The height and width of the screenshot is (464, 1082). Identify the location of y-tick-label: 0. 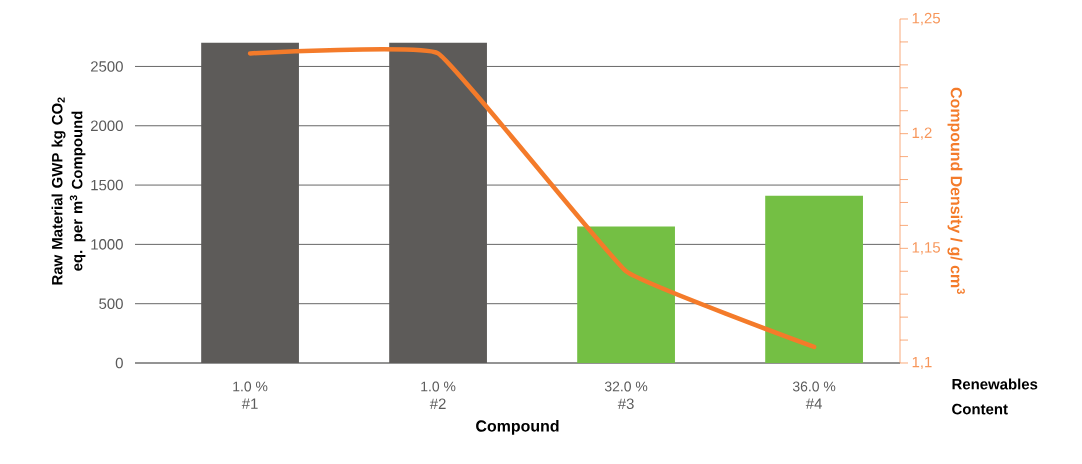
(119, 363).